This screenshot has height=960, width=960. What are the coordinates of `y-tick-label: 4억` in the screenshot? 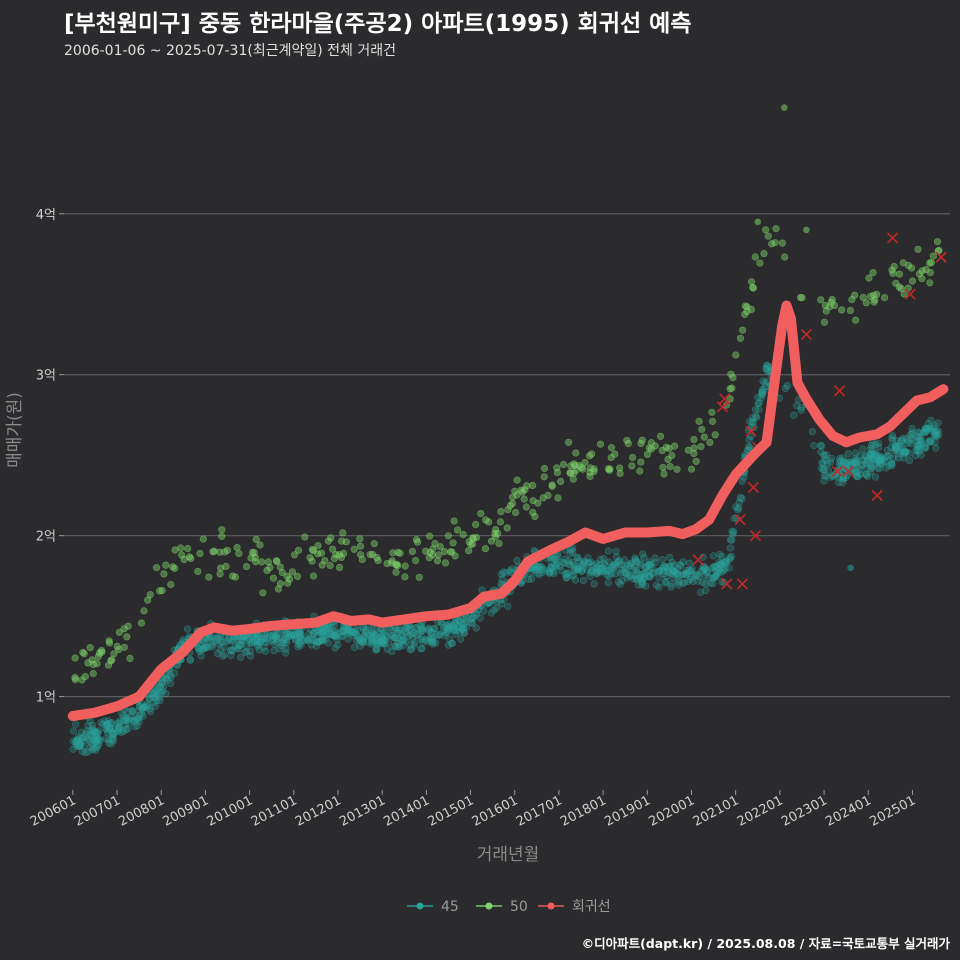 It's located at (46, 215).